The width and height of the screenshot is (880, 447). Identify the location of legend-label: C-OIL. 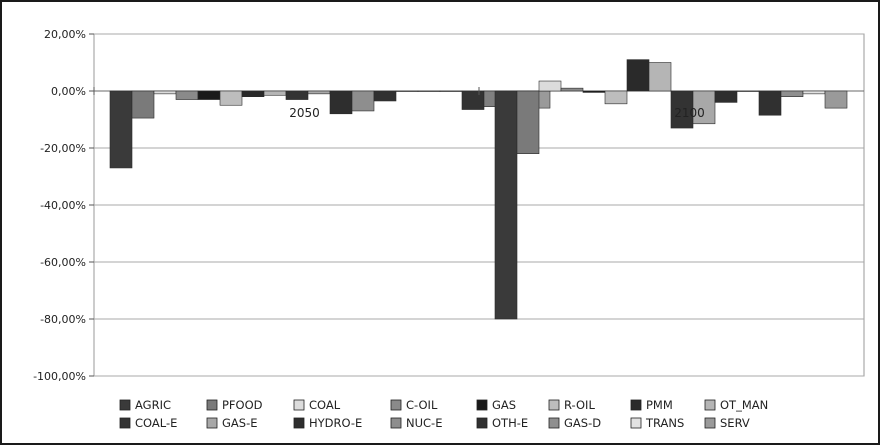
(422, 405).